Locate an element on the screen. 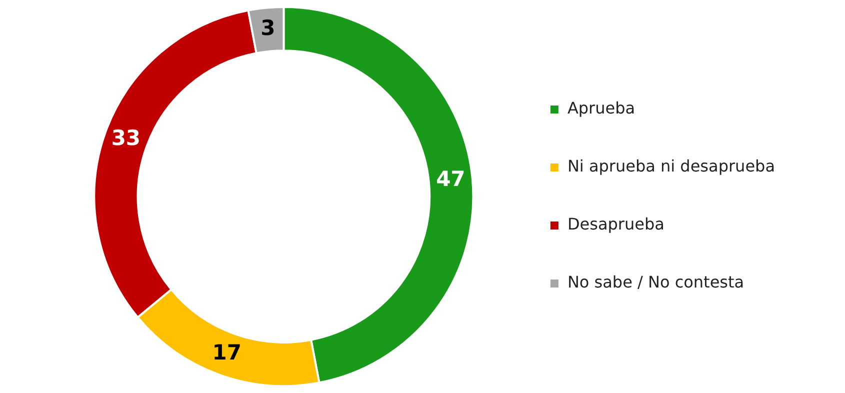 The width and height of the screenshot is (845, 393). legend-label: Desaprueba is located at coordinates (615, 224).